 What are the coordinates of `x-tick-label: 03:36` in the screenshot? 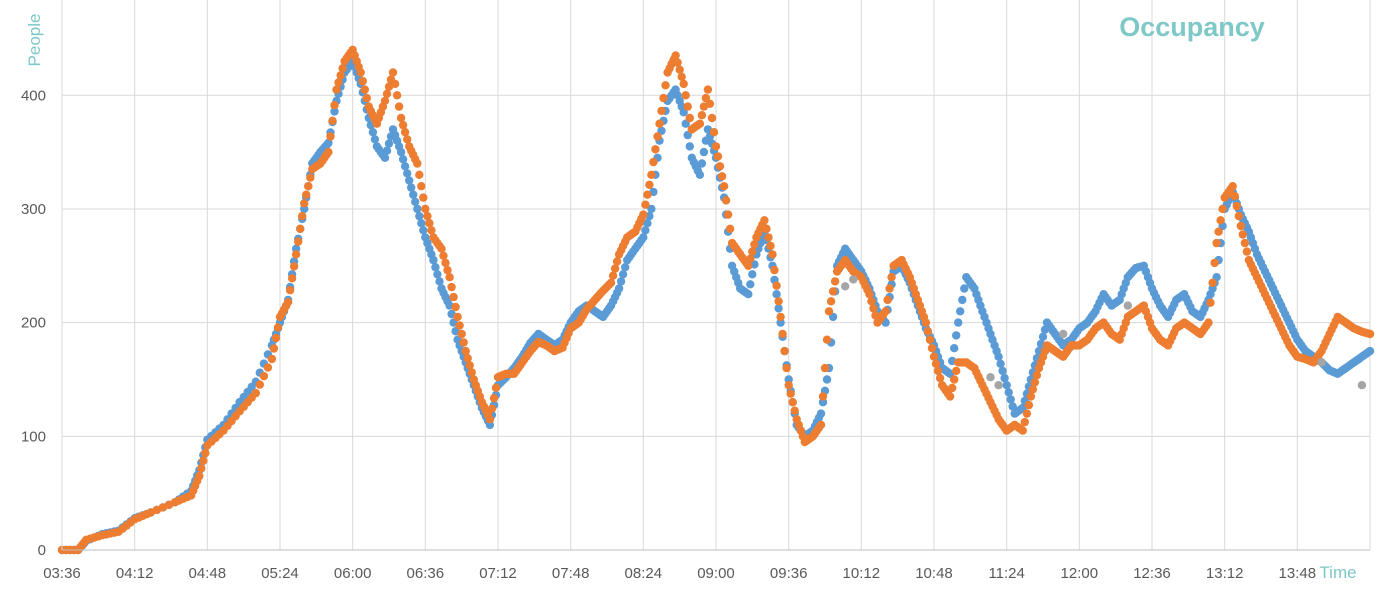 It's located at (62, 573).